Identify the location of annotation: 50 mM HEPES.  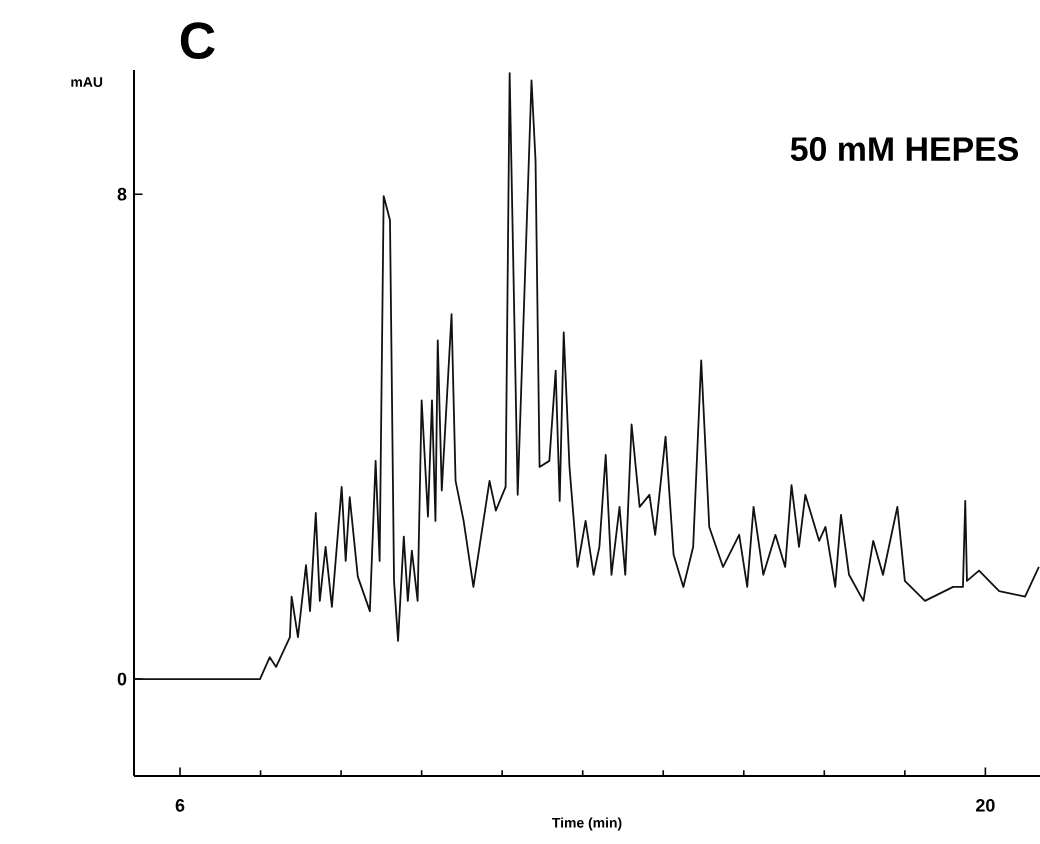
(904, 149).